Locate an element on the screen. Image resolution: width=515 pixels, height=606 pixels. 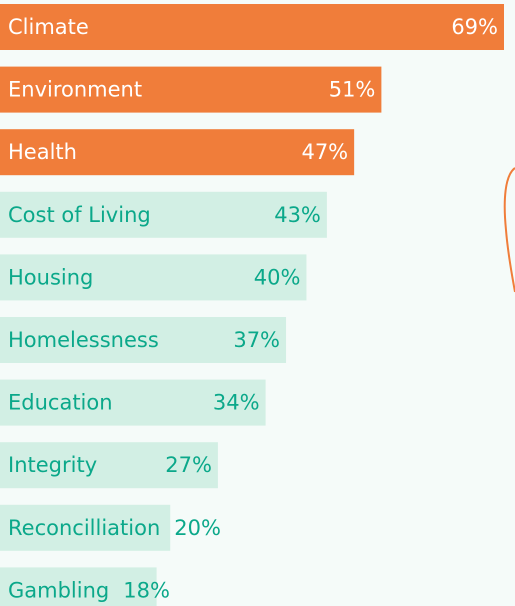
value-label: 40% is located at coordinates (277, 277).